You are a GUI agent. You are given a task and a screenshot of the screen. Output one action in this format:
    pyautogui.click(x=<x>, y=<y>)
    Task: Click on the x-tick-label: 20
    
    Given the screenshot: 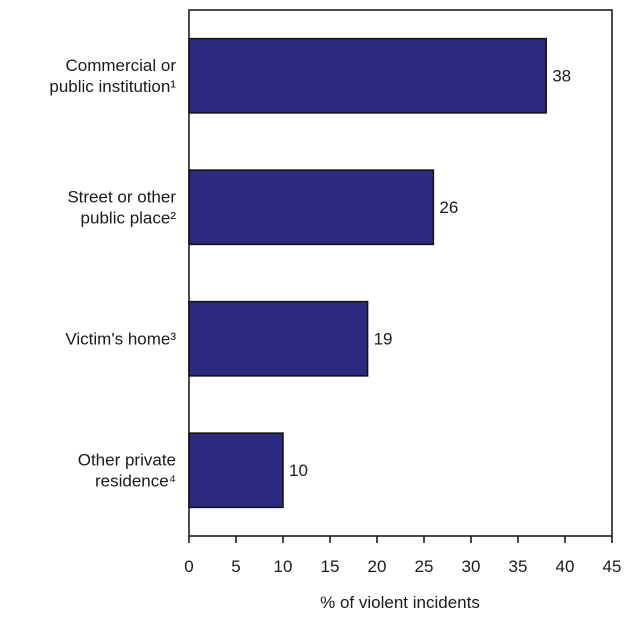 What is the action you would take?
    pyautogui.click(x=377, y=566)
    